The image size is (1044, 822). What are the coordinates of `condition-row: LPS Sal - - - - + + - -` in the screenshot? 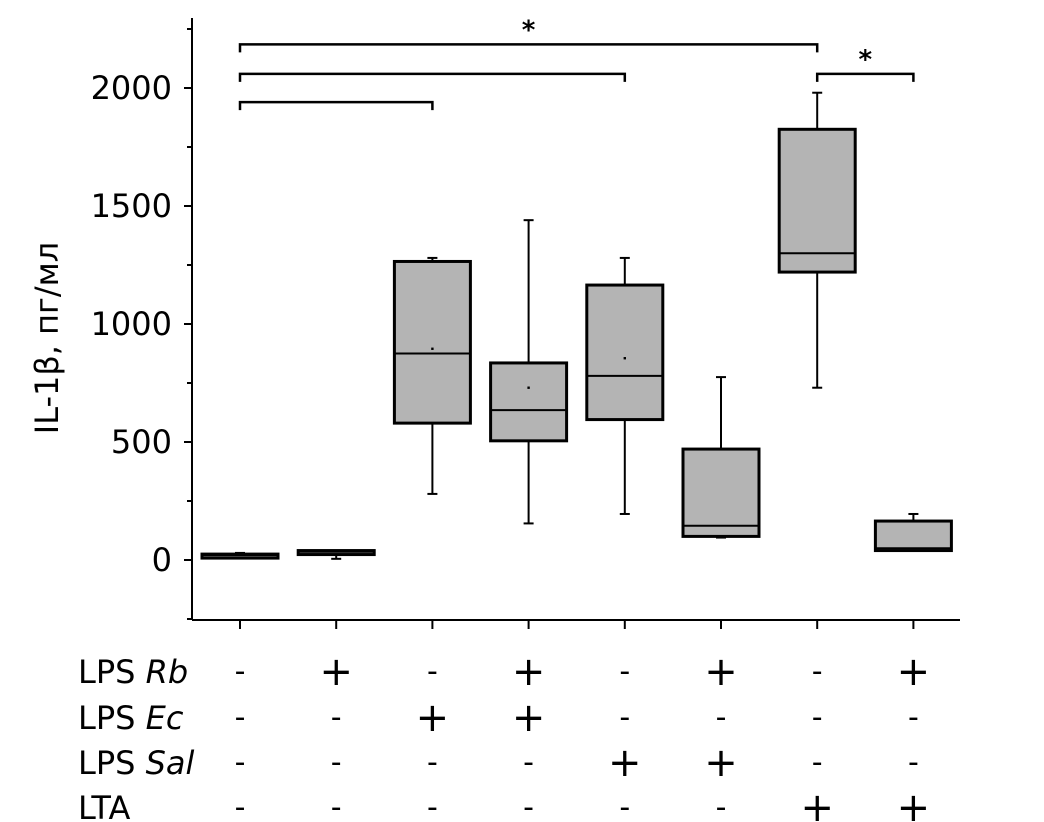 It's located at (498, 763).